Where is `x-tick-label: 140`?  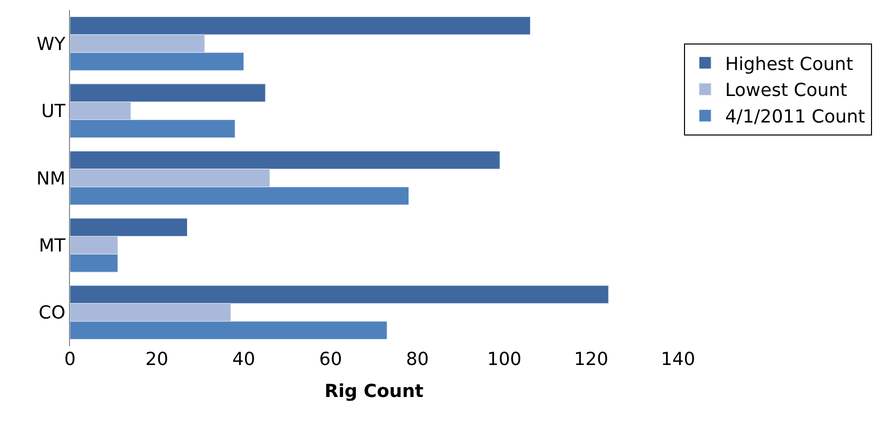
x-tick-label: 140 is located at coordinates (678, 359).